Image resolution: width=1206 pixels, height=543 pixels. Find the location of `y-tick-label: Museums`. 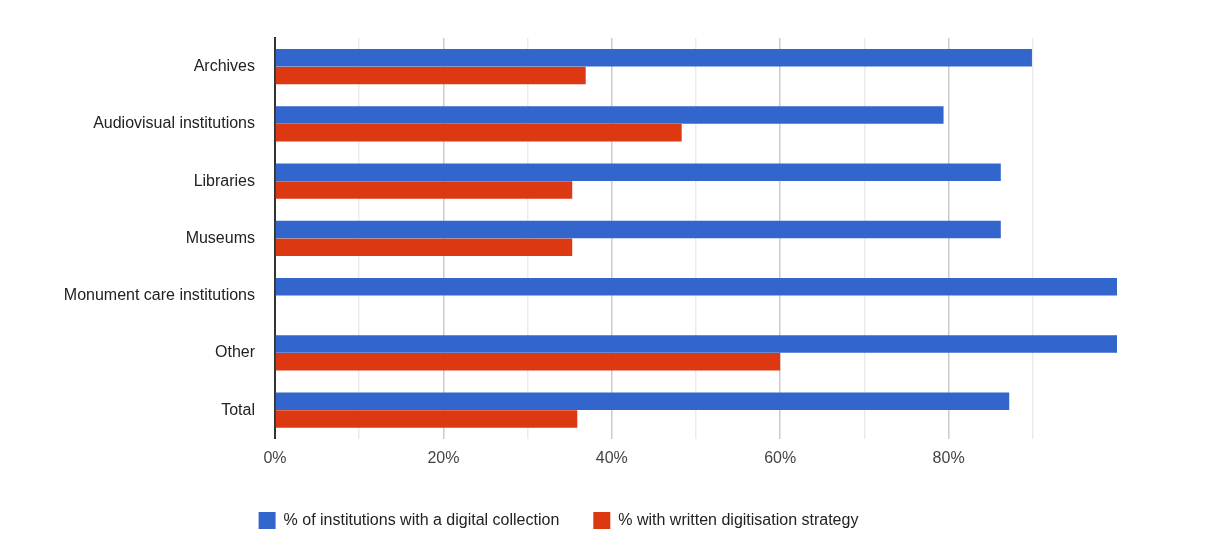

y-tick-label: Museums is located at coordinates (220, 237).